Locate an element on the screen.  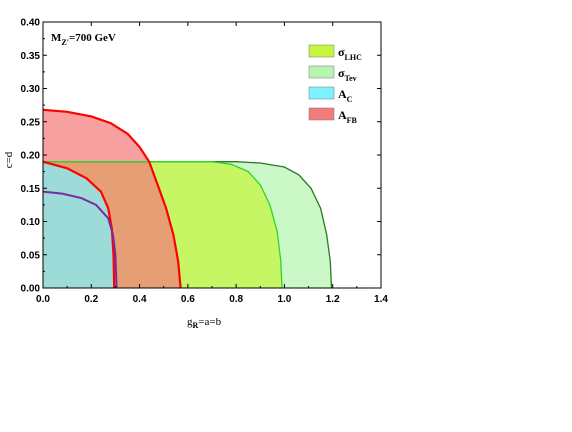
x-tick-label: 0.2 is located at coordinates (91, 299).